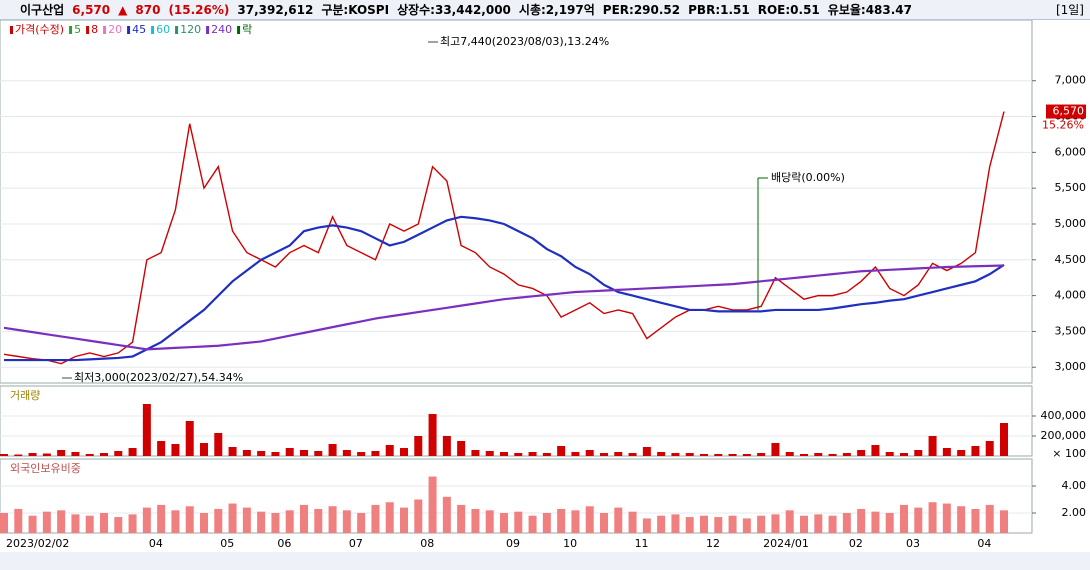  Describe the element at coordinates (156, 543) in the screenshot. I see `x-tick-label: 04` at that location.